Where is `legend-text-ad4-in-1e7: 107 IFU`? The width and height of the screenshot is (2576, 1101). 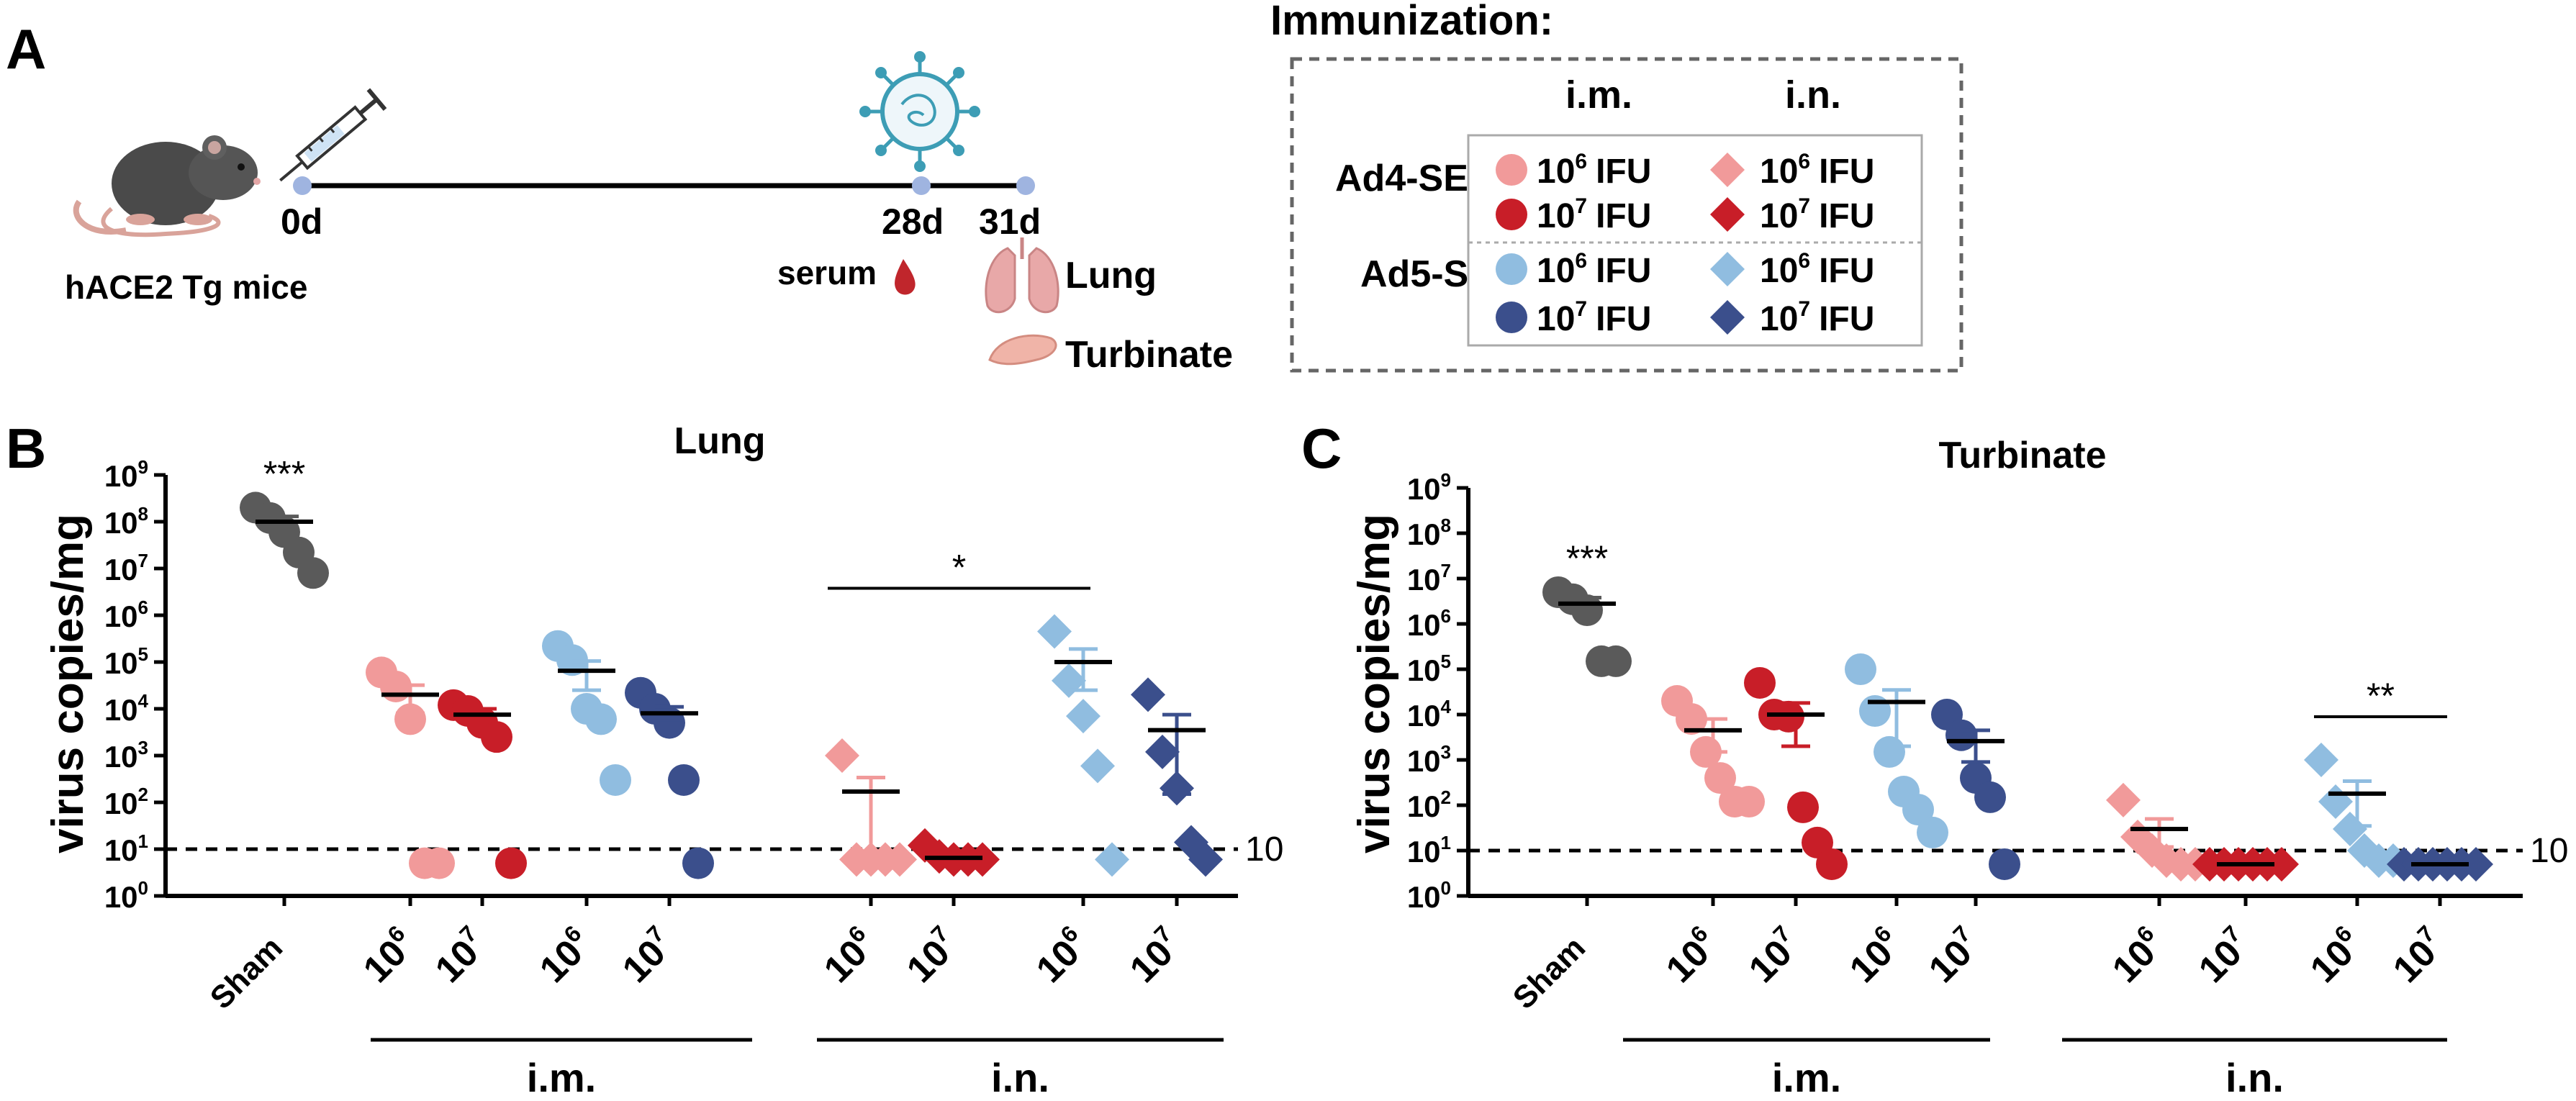
legend-text-ad4-in-1e7: 107 IFU is located at coordinates (1817, 214).